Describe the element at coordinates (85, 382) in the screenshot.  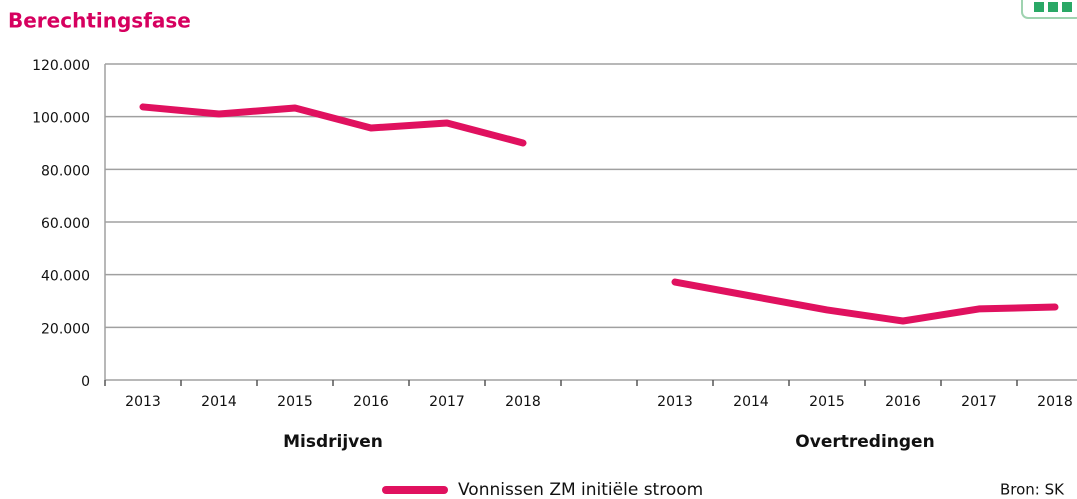
I see `y-tick-label: 0` at that location.